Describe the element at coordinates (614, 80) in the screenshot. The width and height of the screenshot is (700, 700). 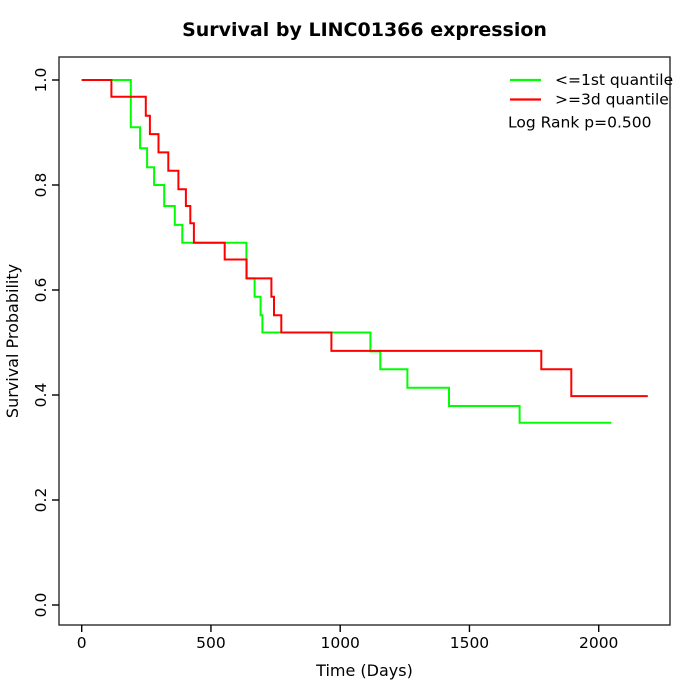
I see `legend-label-first-quantile: <=1st quantile` at that location.